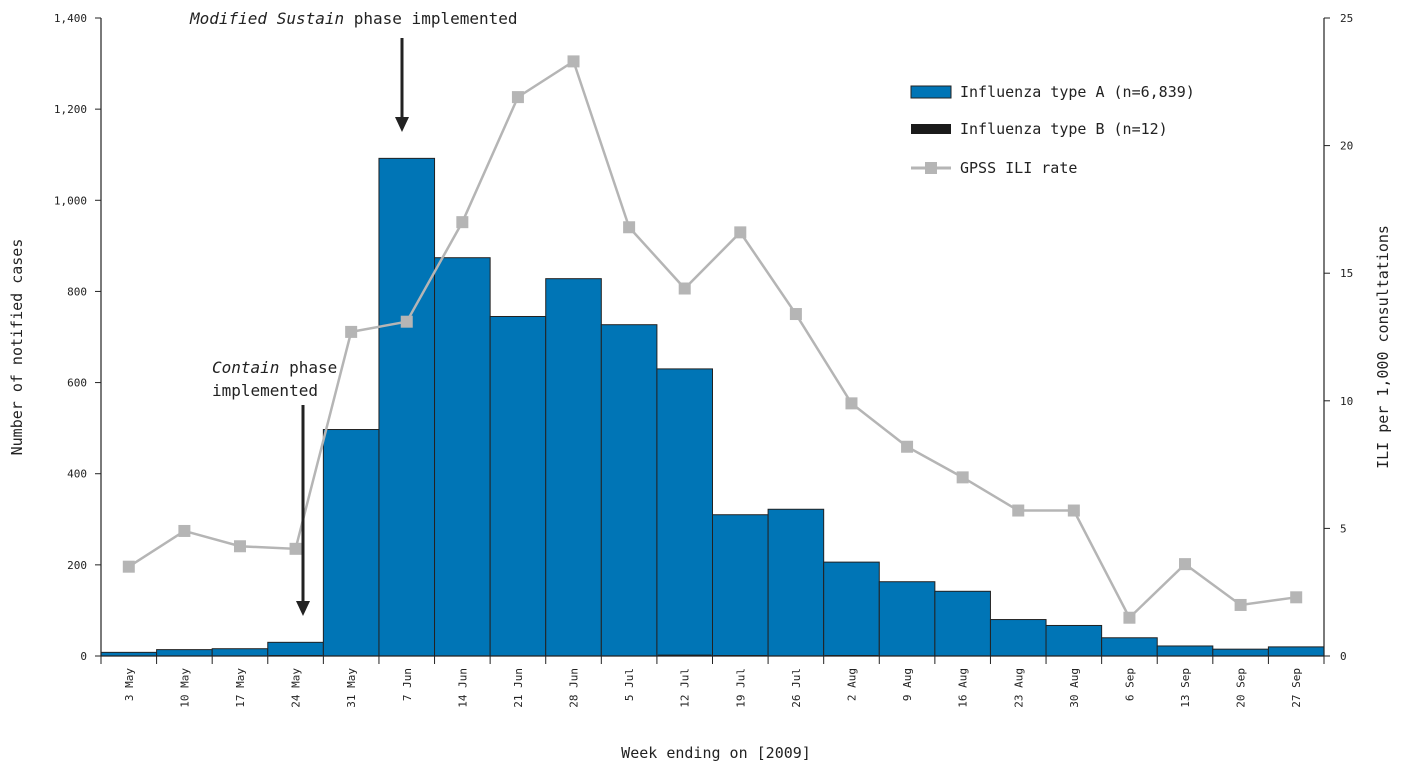 The image size is (1404, 770). What do you see at coordinates (462, 688) in the screenshot?
I see `x-tick-label: 14 Jun` at bounding box center [462, 688].